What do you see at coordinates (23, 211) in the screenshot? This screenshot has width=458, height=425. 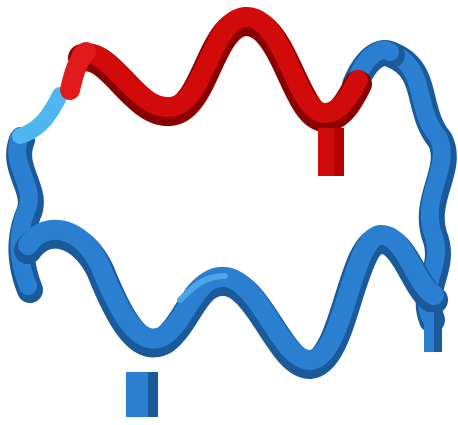 I see `band-left` at bounding box center [23, 211].